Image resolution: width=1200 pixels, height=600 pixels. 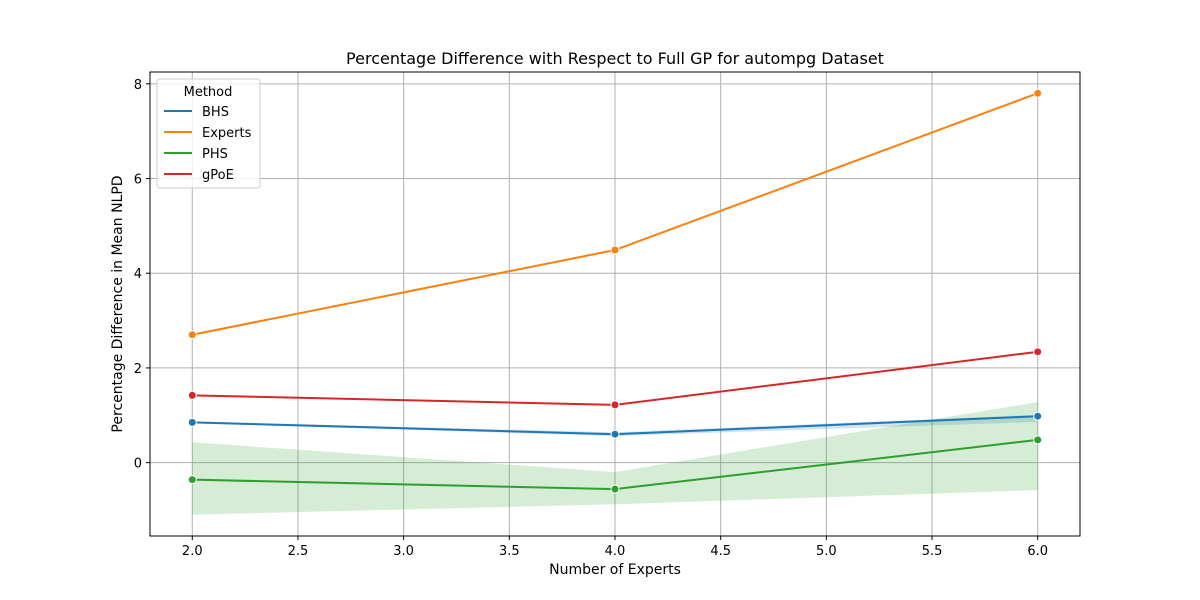 I want to click on y-tick-label: 8, so click(x=138, y=85).